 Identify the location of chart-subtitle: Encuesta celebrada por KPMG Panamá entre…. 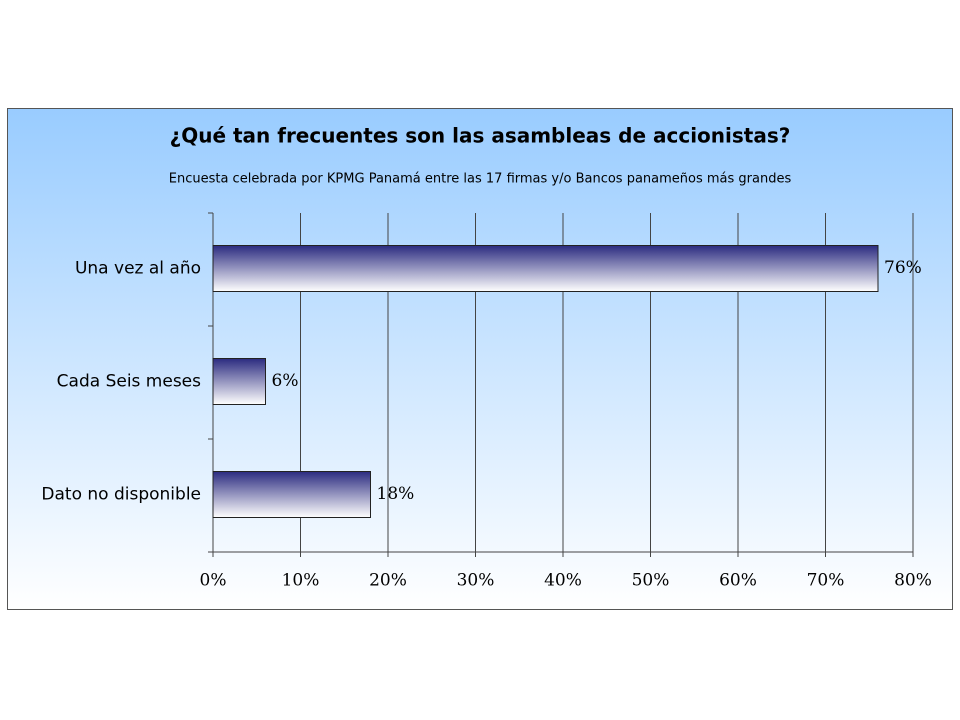
(480, 179).